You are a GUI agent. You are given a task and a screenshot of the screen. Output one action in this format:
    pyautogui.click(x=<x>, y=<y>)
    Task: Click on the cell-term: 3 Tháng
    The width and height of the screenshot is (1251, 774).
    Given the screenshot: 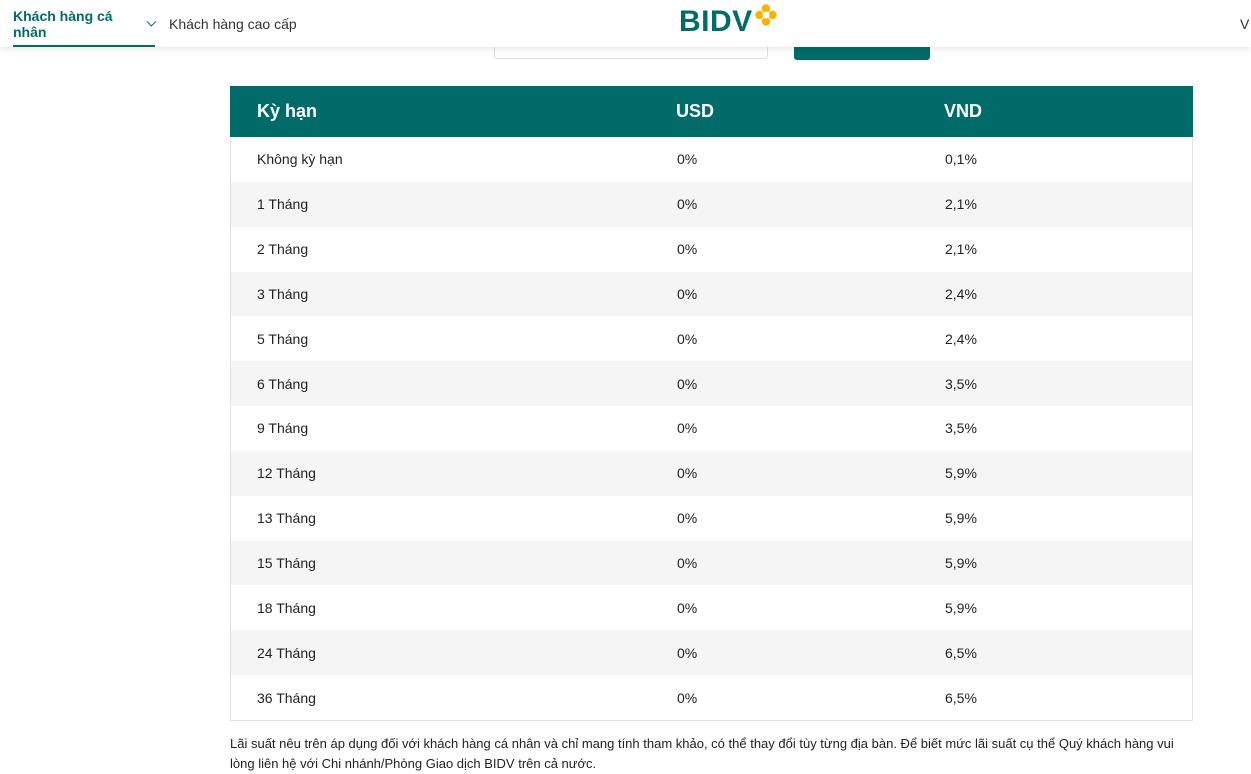 What is the action you would take?
    pyautogui.click(x=283, y=293)
    